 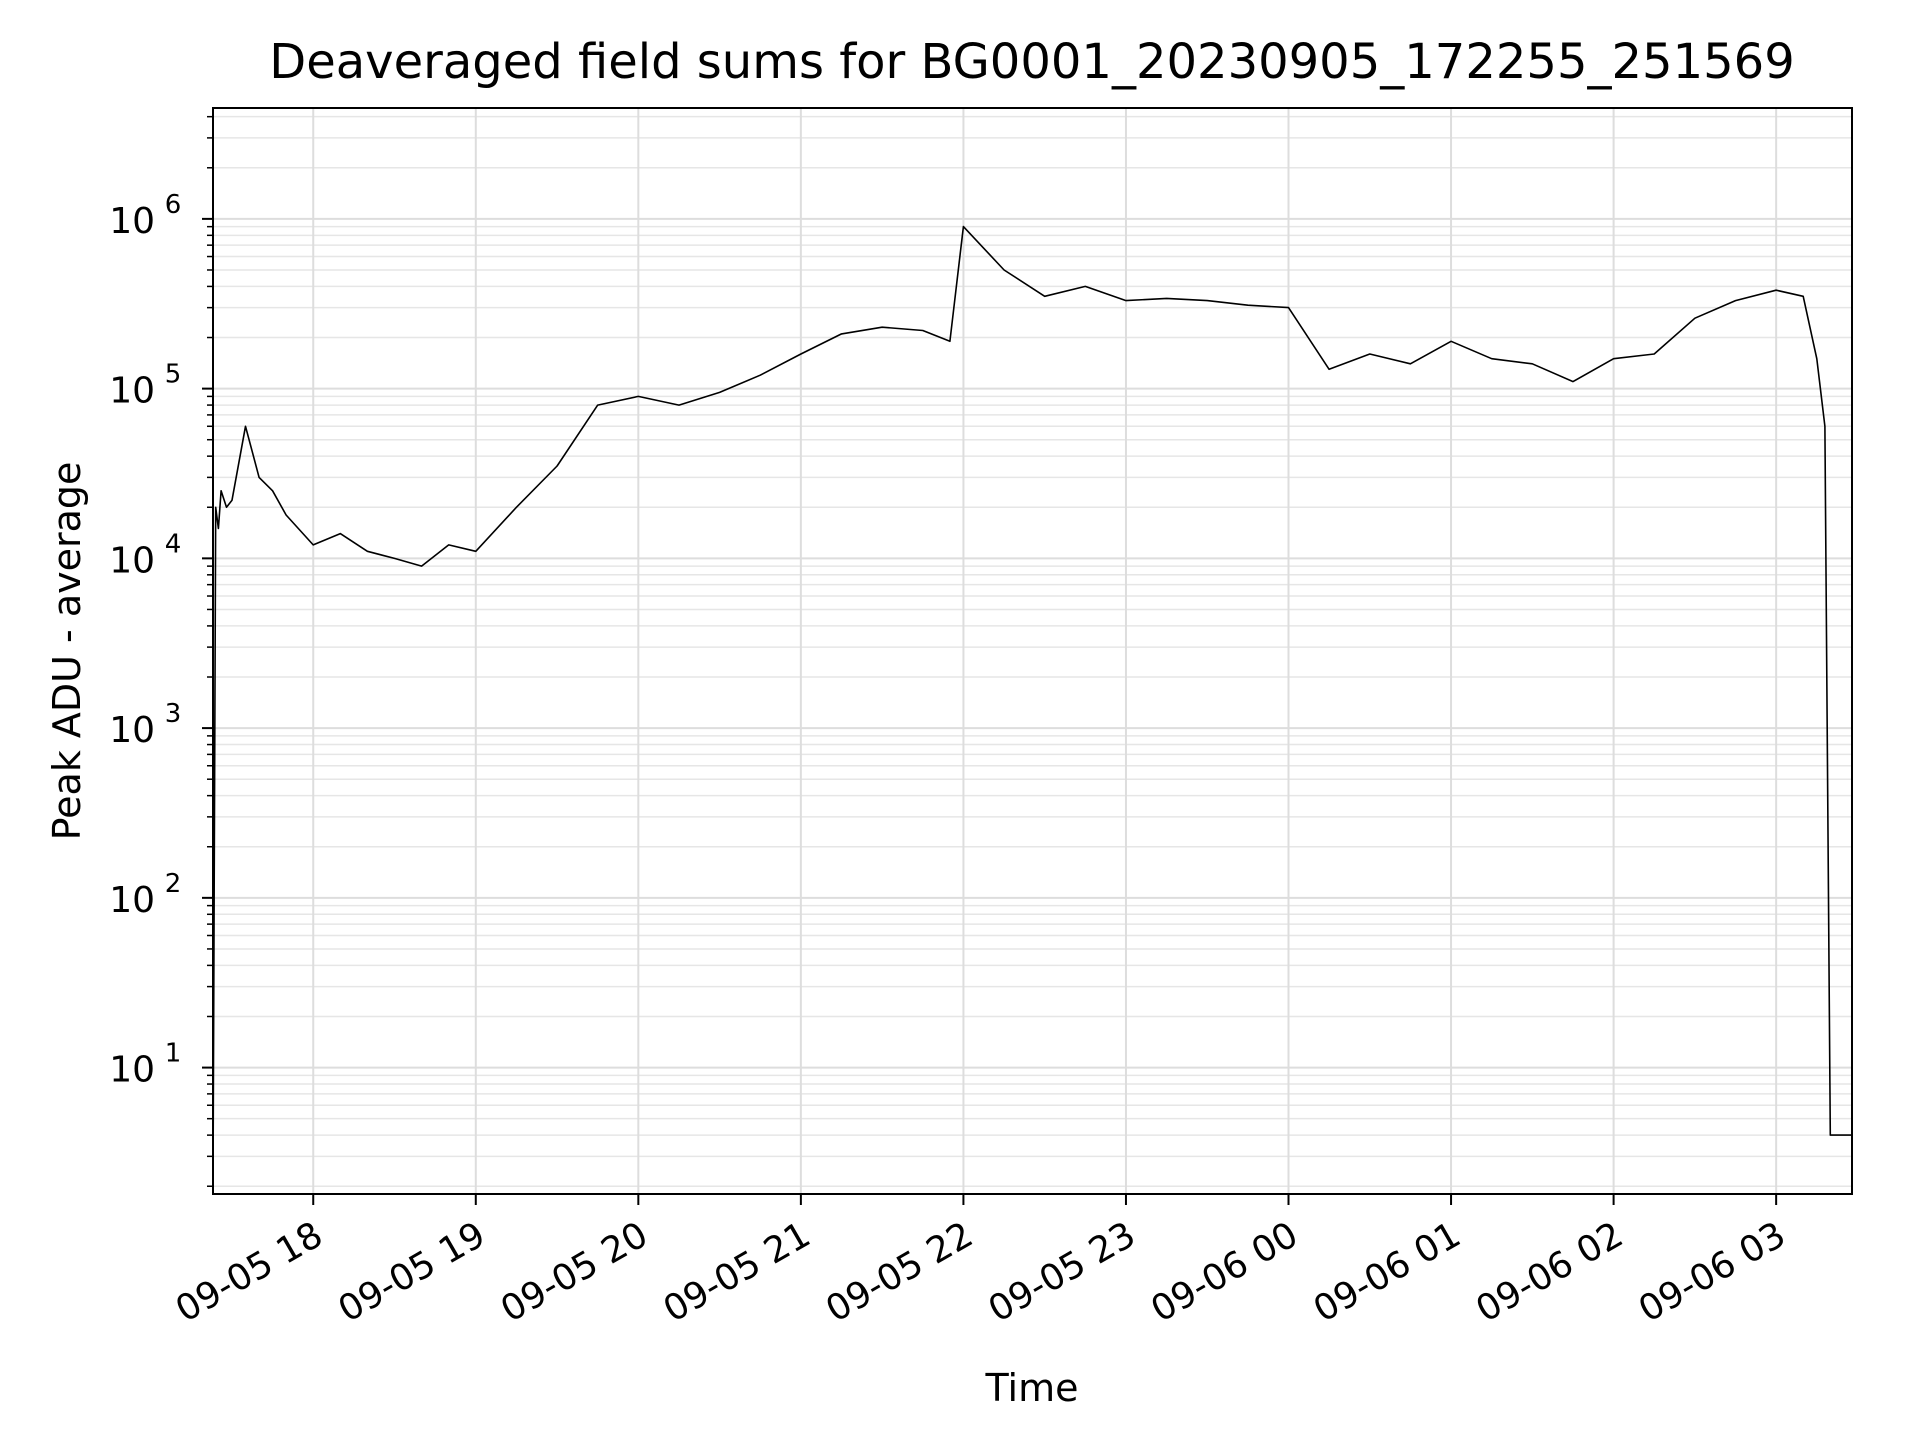 I want to click on y-tick-exponent: 3, so click(x=173, y=714).